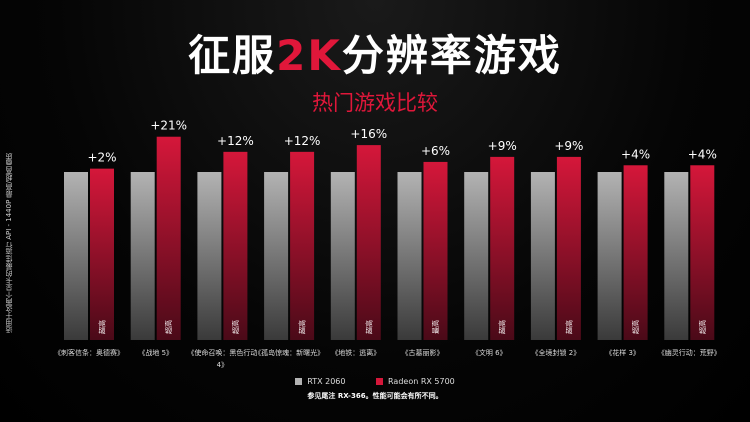 This screenshot has width=750, height=422. I want to click on category-label: 《使命召唤：黑色行动 4》, so click(222, 358).